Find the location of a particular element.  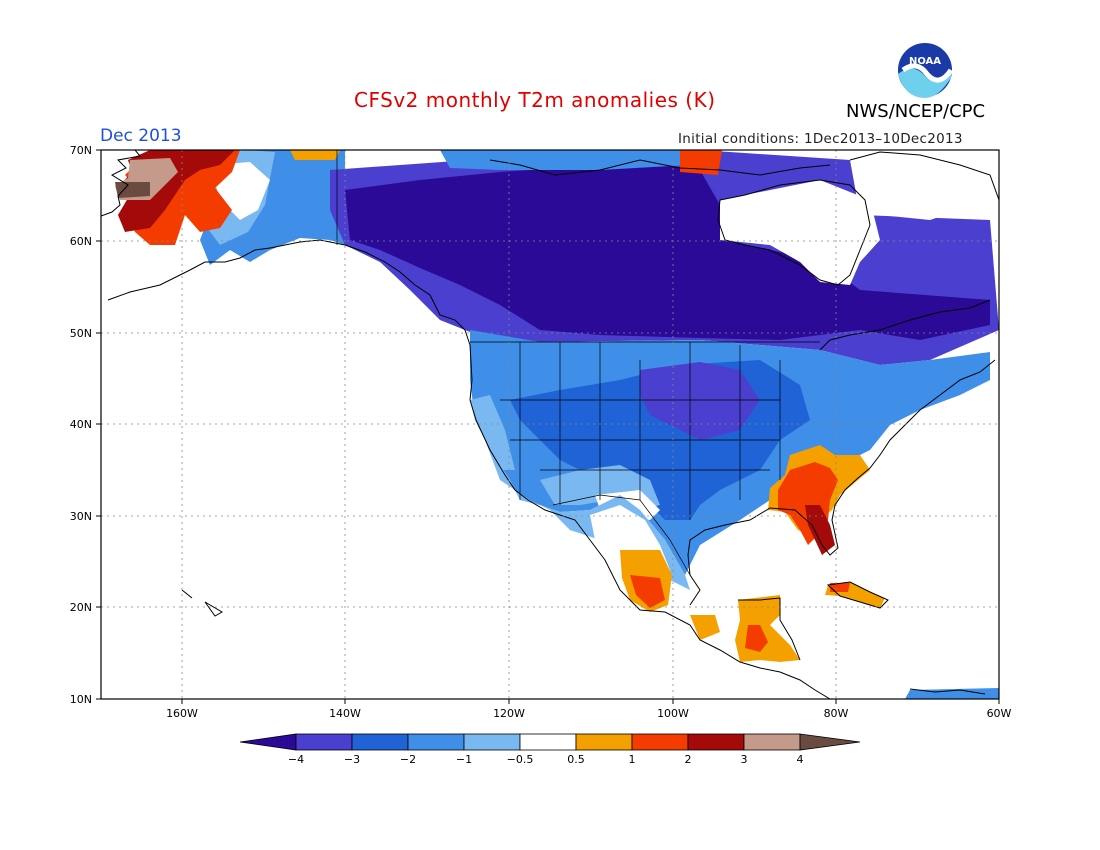

lon-label: 60W is located at coordinates (999, 713).